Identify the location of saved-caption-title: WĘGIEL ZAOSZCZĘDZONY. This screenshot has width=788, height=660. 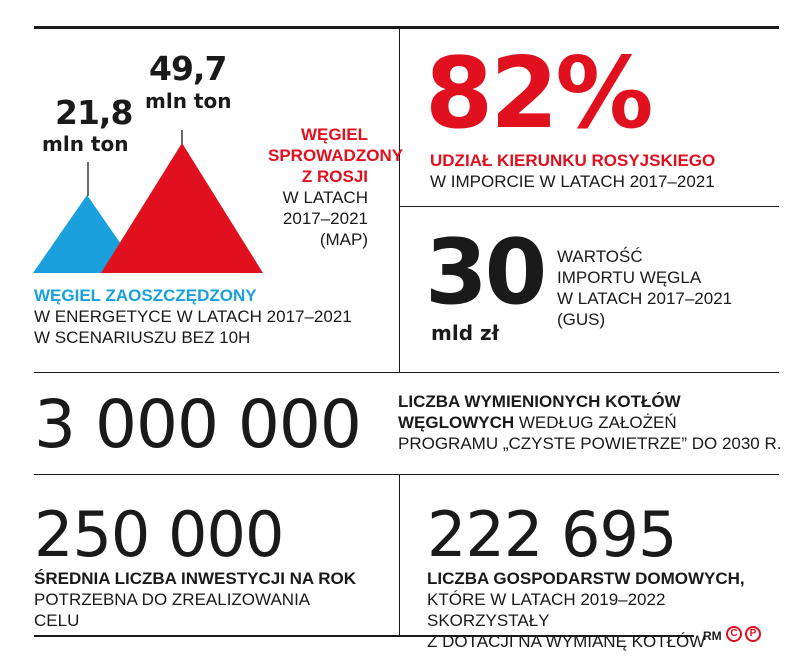
(145, 295).